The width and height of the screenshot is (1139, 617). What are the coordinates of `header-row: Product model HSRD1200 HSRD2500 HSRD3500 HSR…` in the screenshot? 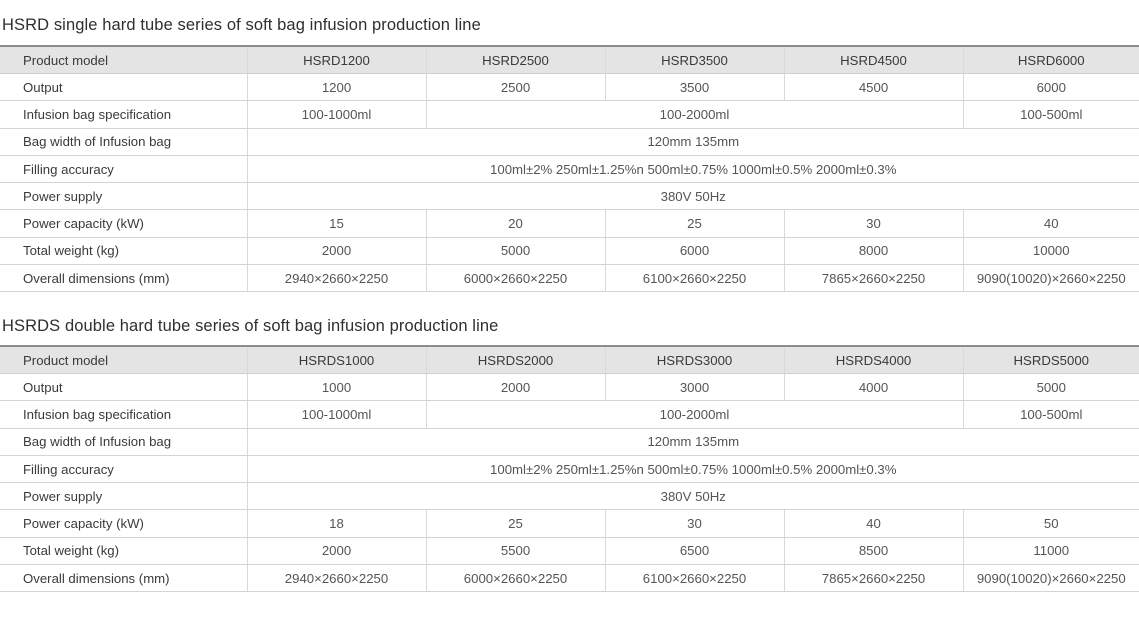 It's located at (569, 59).